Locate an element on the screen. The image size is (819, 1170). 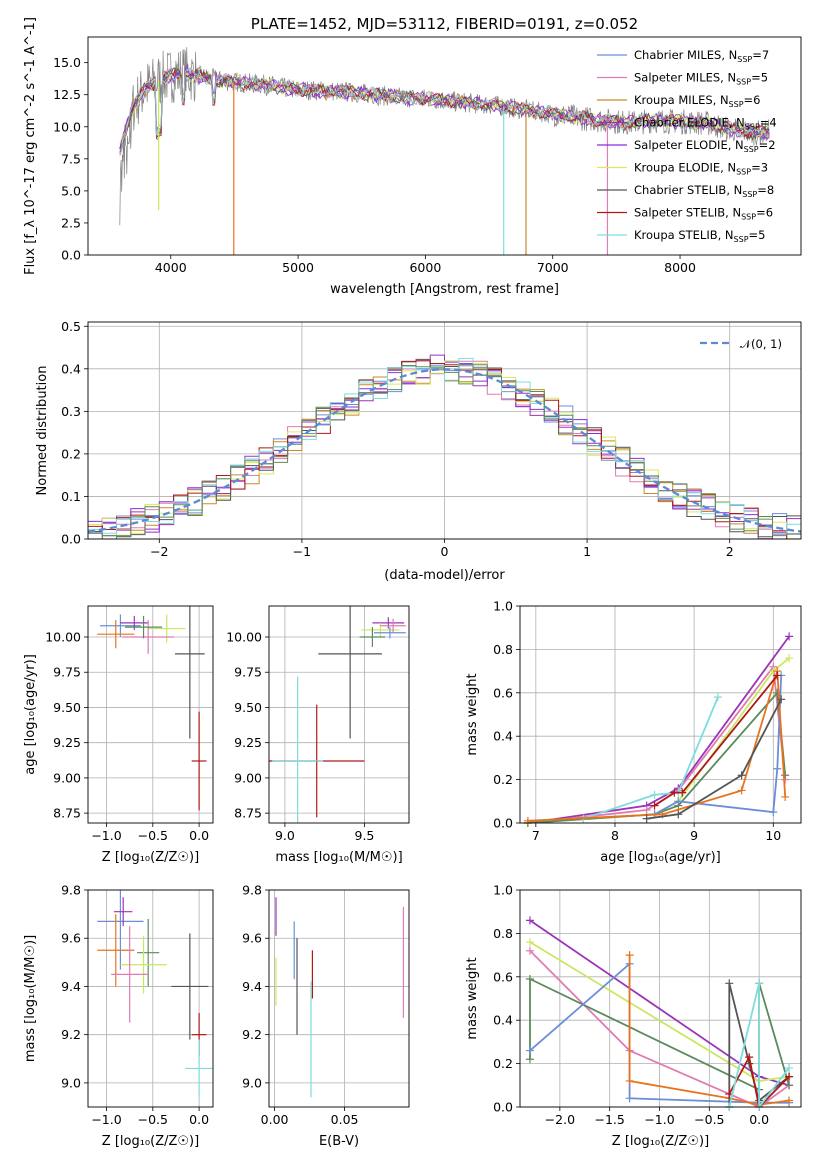
y-tick-label: 0.0 is located at coordinates (71, 255).